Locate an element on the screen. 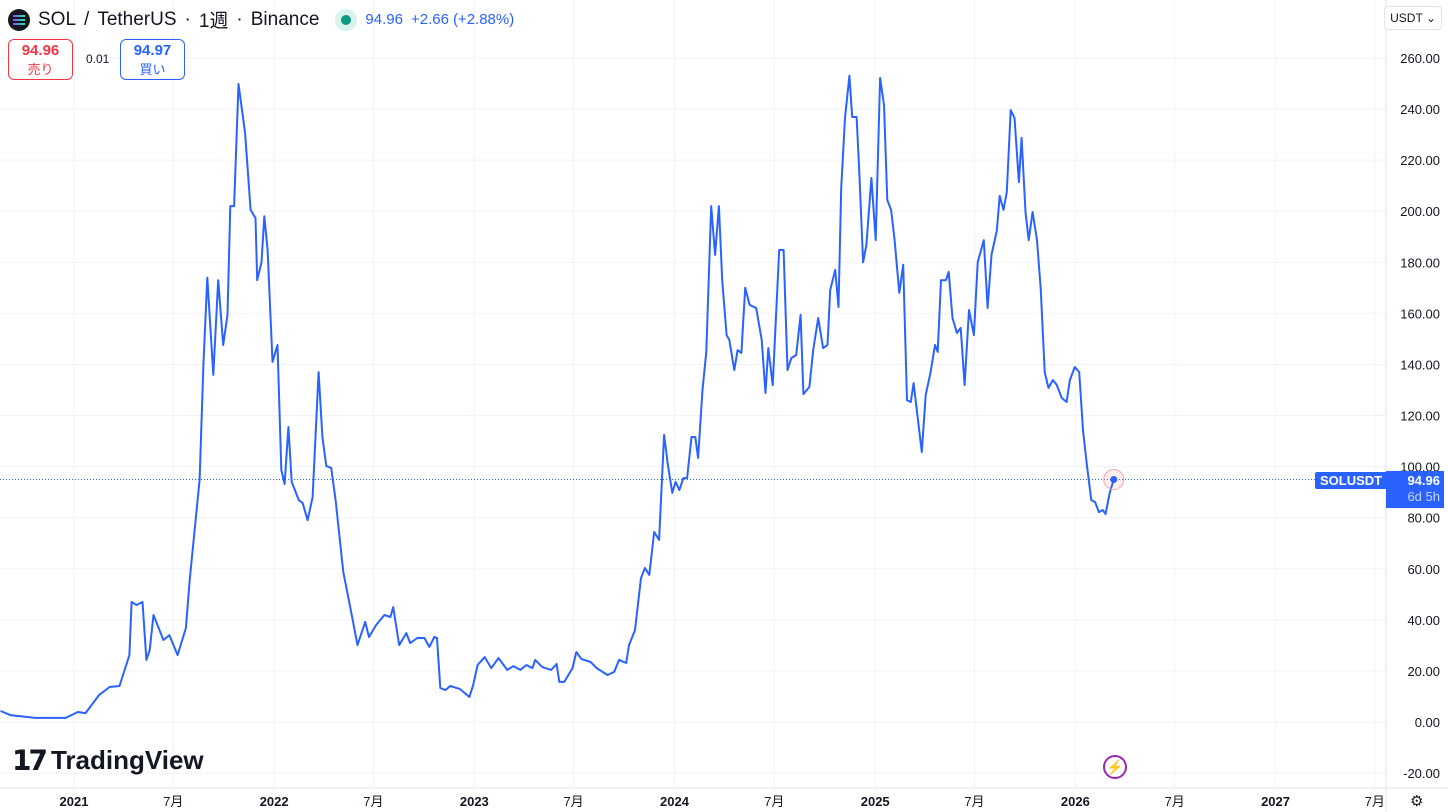 Image resolution: width=1448 pixels, height=812 pixels. exchange: Binance is located at coordinates (285, 19).